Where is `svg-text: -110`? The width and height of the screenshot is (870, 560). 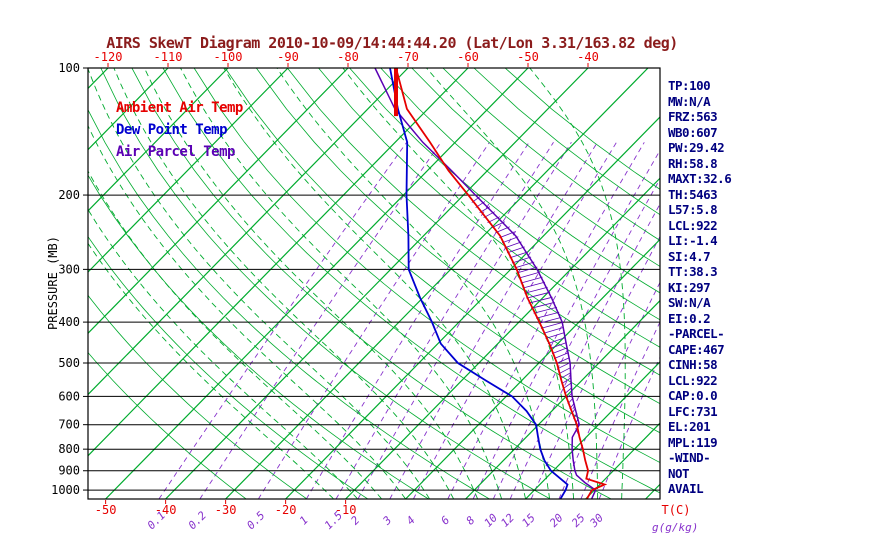
svg-text: -110 is located at coordinates (168, 57).